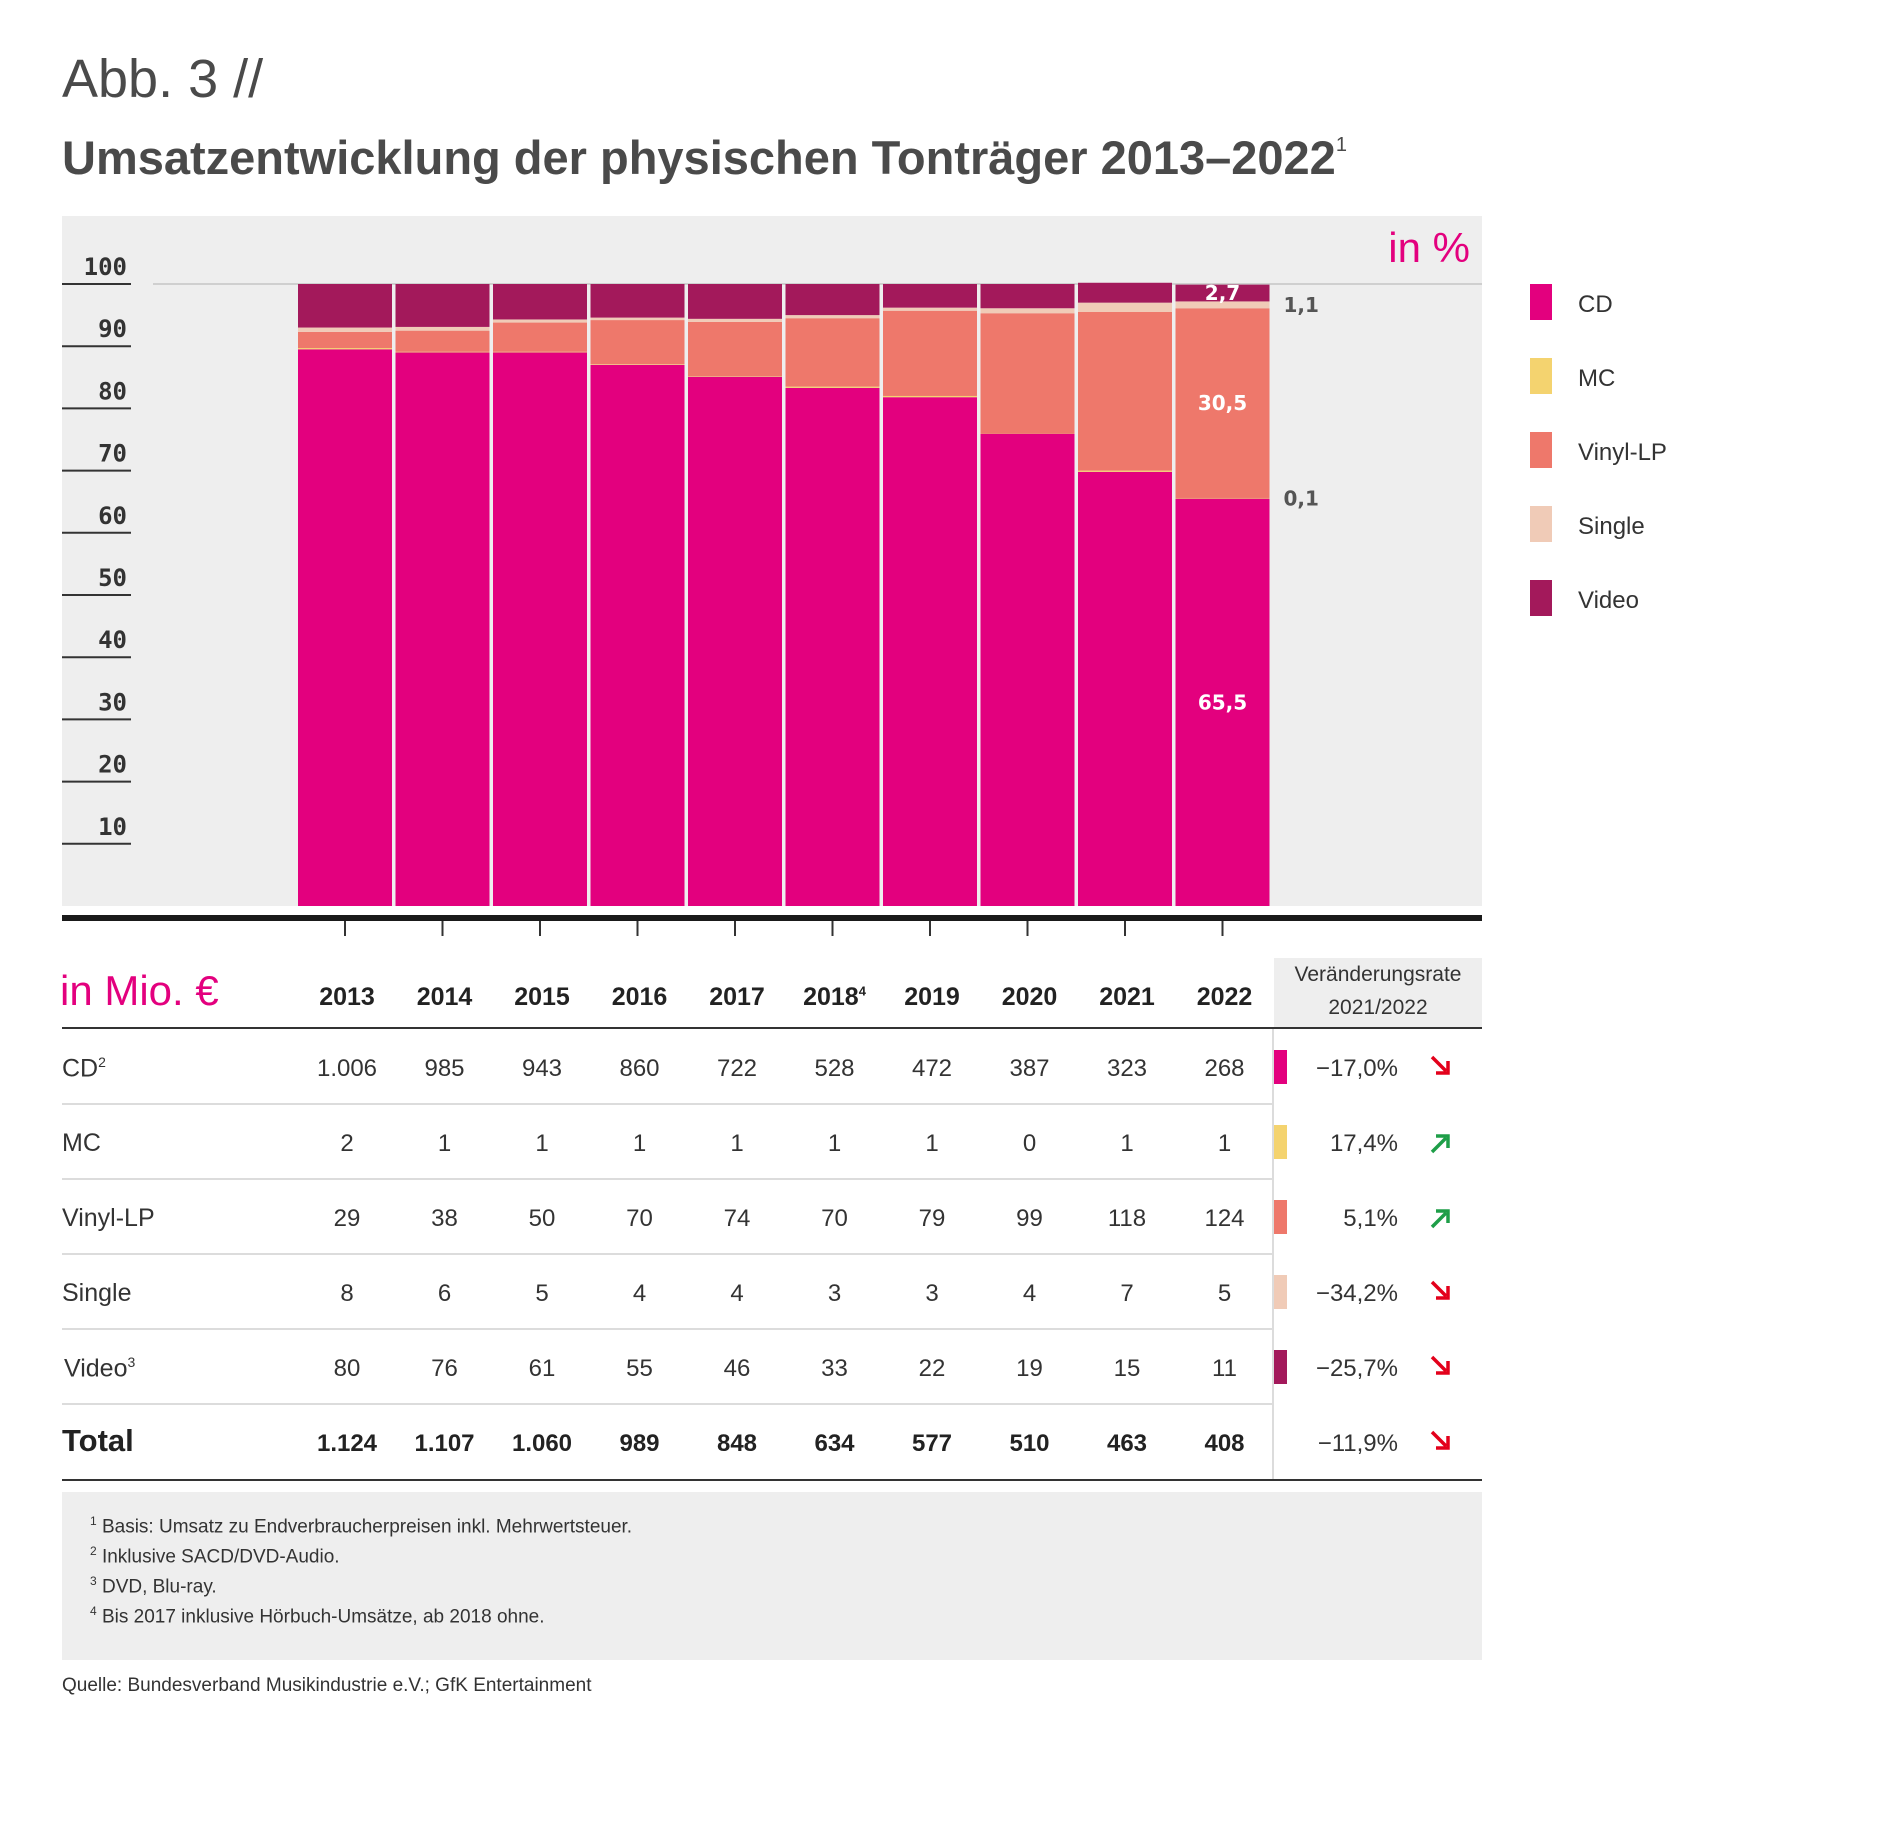  I want to click on table-cell: 1.006, so click(347, 1068).